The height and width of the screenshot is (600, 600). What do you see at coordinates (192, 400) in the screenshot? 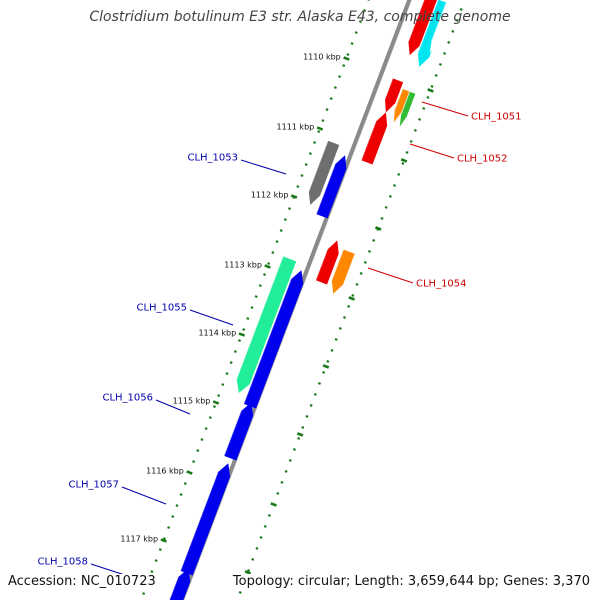
I see `tick-label: 1115 kbp` at bounding box center [192, 400].